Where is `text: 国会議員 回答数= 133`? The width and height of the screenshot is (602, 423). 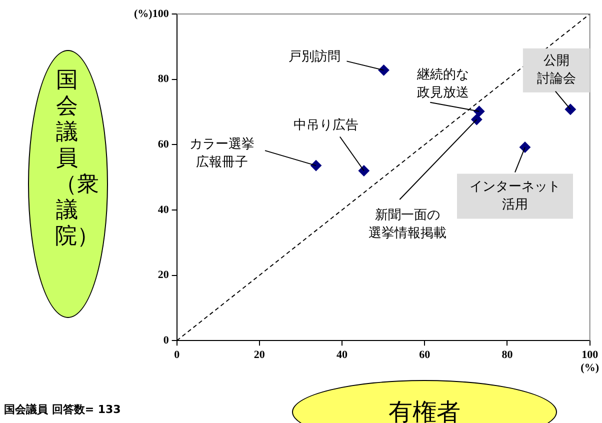 text: 国会議員 回答数= 133 is located at coordinates (62, 409).